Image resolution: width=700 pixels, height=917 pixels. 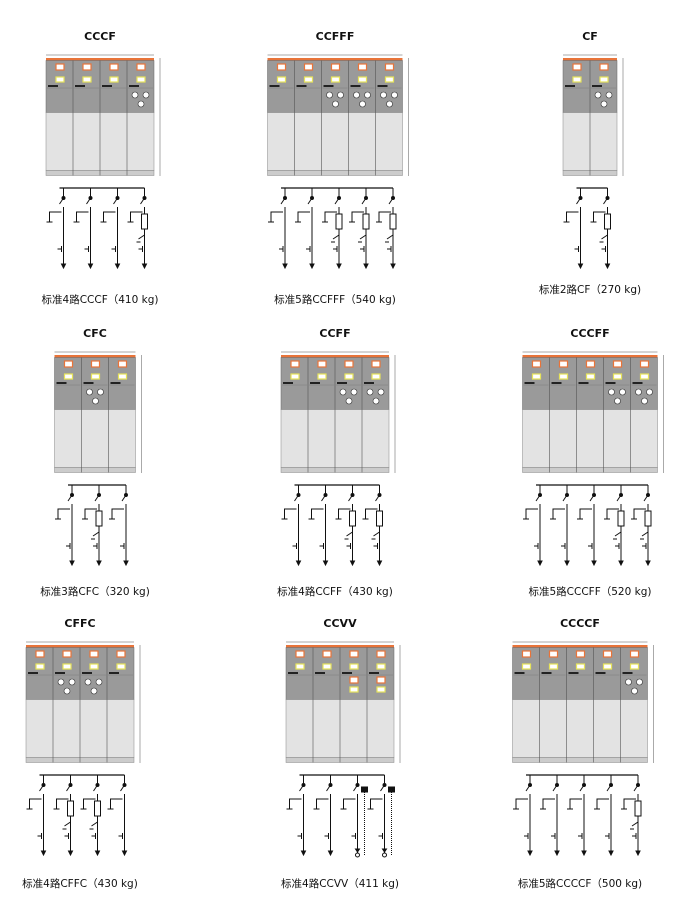 What do you see at coordinates (340, 623) in the screenshot?
I see `config-title: CCVV` at bounding box center [340, 623].